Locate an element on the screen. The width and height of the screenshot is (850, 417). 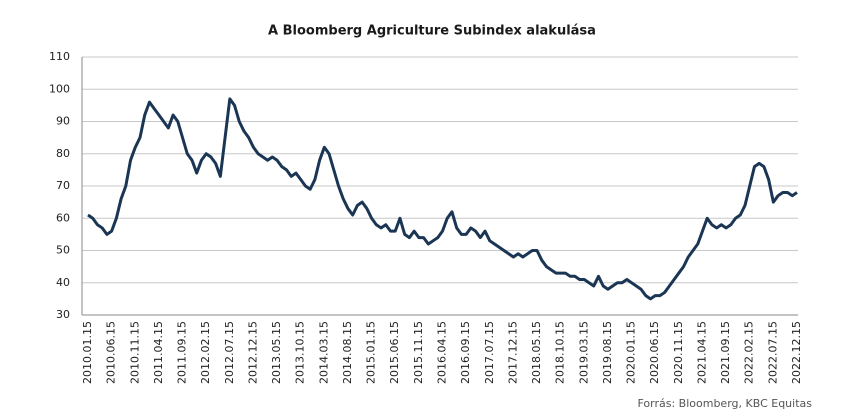
y-tick-label: 40 is located at coordinates (63, 282).